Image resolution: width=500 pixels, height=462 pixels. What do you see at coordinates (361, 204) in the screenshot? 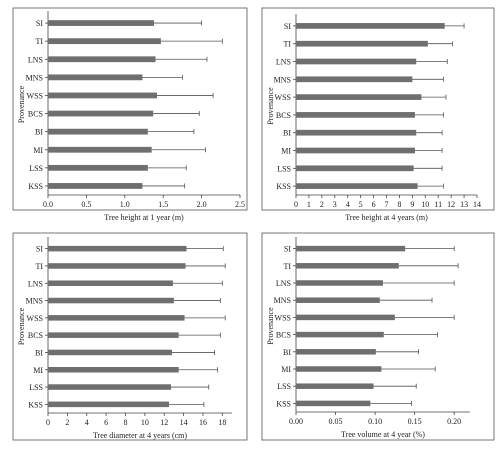
I see `x-tick-label: 5` at bounding box center [361, 204].